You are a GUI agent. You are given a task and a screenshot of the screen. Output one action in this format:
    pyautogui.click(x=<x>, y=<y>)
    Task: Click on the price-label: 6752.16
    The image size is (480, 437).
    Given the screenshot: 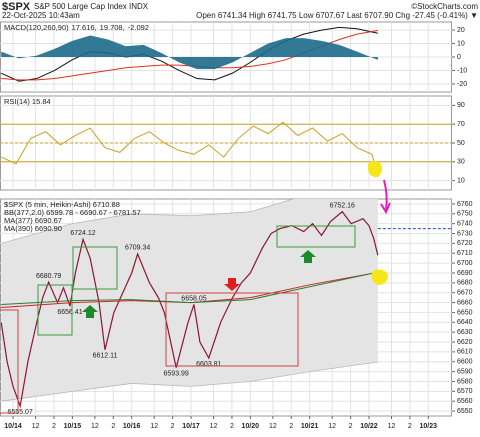 What is the action you would take?
    pyautogui.click(x=342, y=206)
    